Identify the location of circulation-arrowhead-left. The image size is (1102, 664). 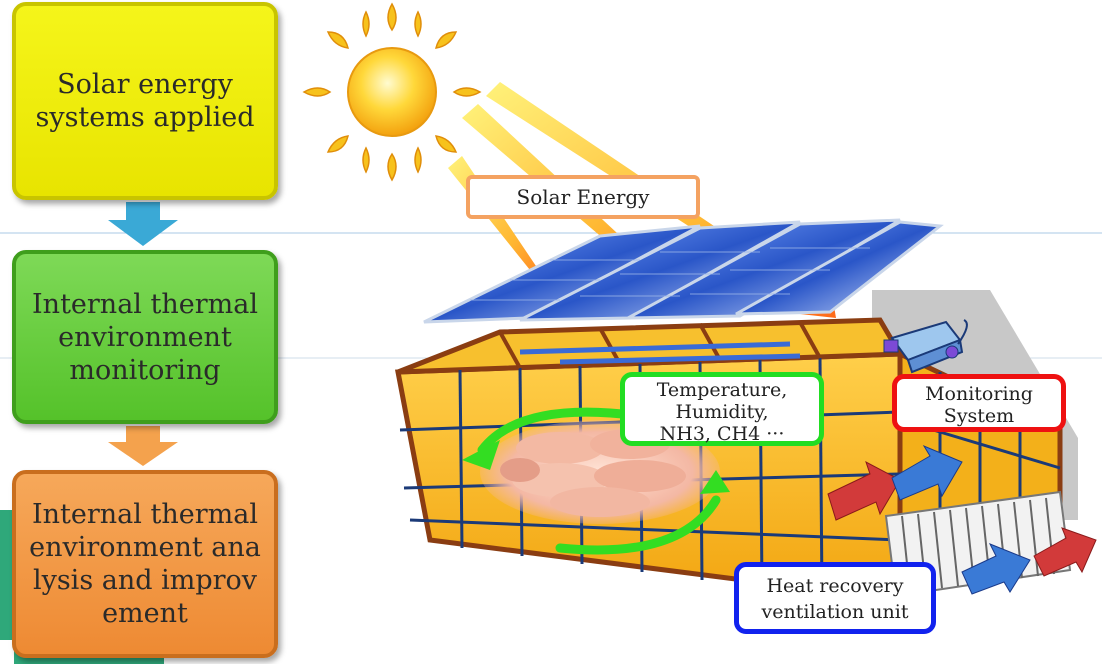
(481, 455).